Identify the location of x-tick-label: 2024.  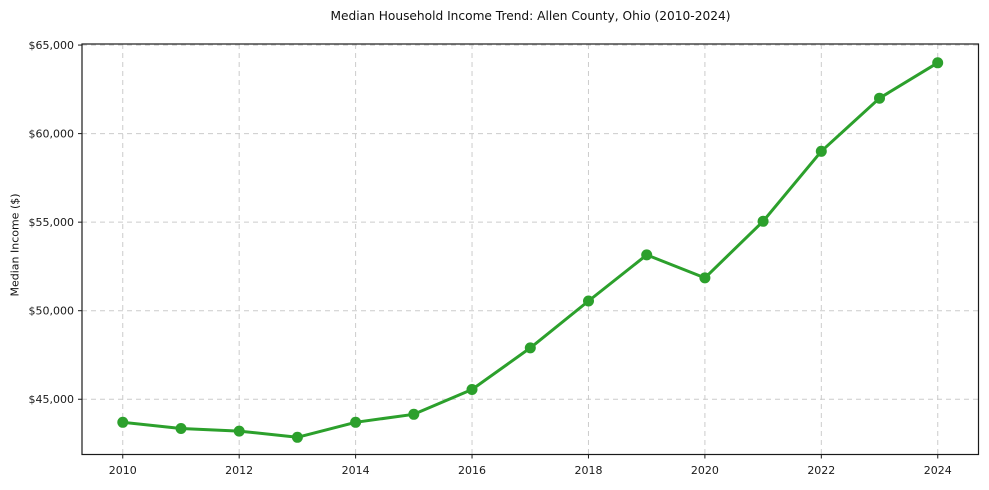
(938, 470).